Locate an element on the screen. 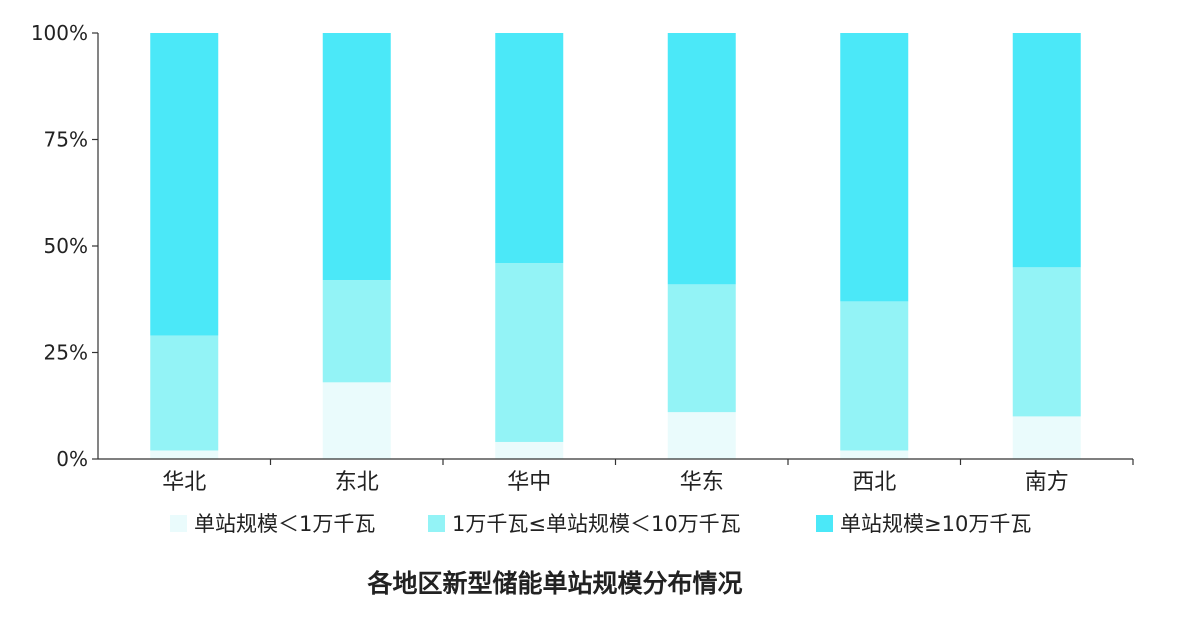  x-category-label: 华东 is located at coordinates (702, 482).